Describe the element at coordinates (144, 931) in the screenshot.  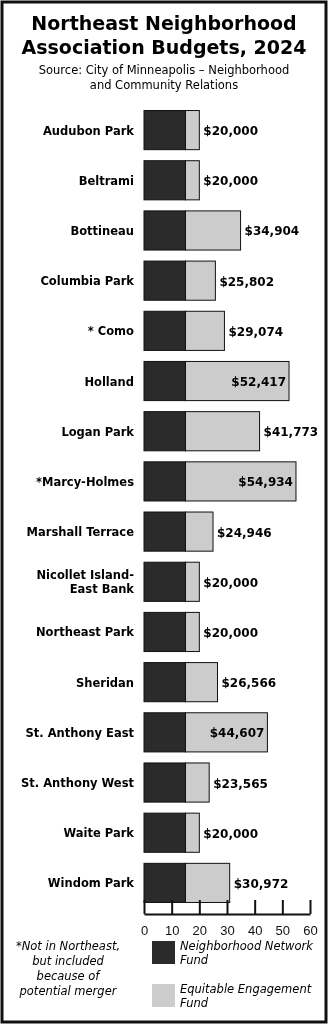
I see `x-tick-label: 0` at that location.